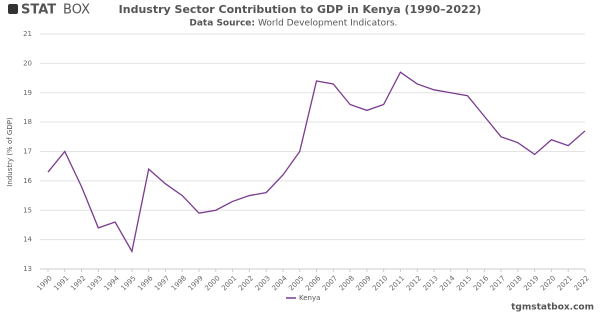  Describe the element at coordinates (112, 283) in the screenshot. I see `x-tick-label: 1994` at that location.